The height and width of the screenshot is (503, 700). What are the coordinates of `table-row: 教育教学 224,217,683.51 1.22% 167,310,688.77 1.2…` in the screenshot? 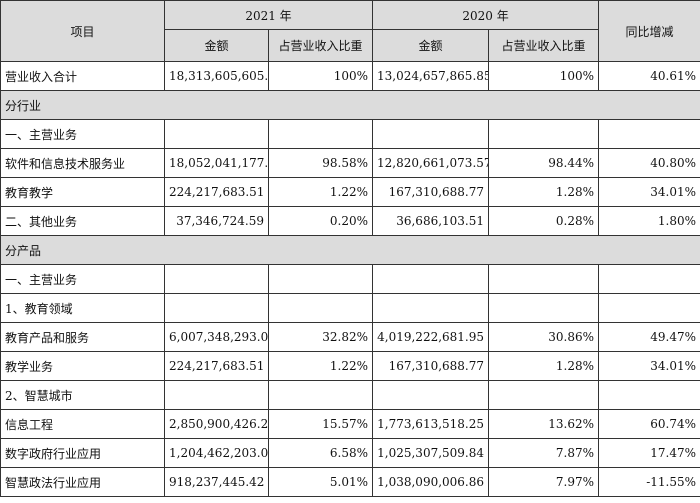 It's located at (350, 192).